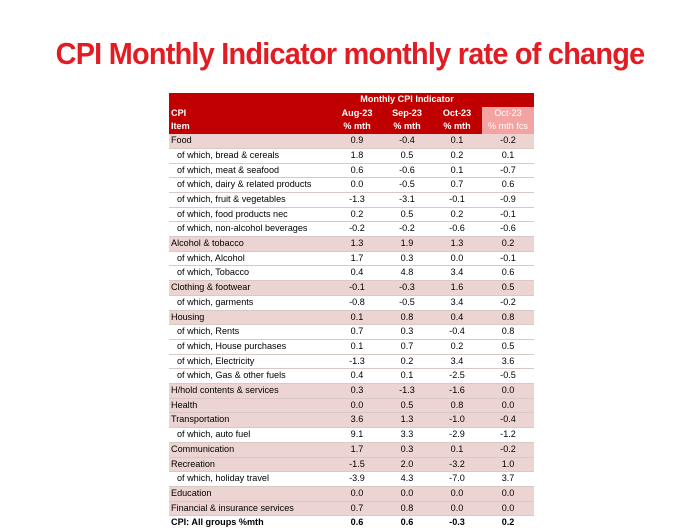  What do you see at coordinates (457, 479) in the screenshot?
I see `row-value-oct23: -7.0` at bounding box center [457, 479].